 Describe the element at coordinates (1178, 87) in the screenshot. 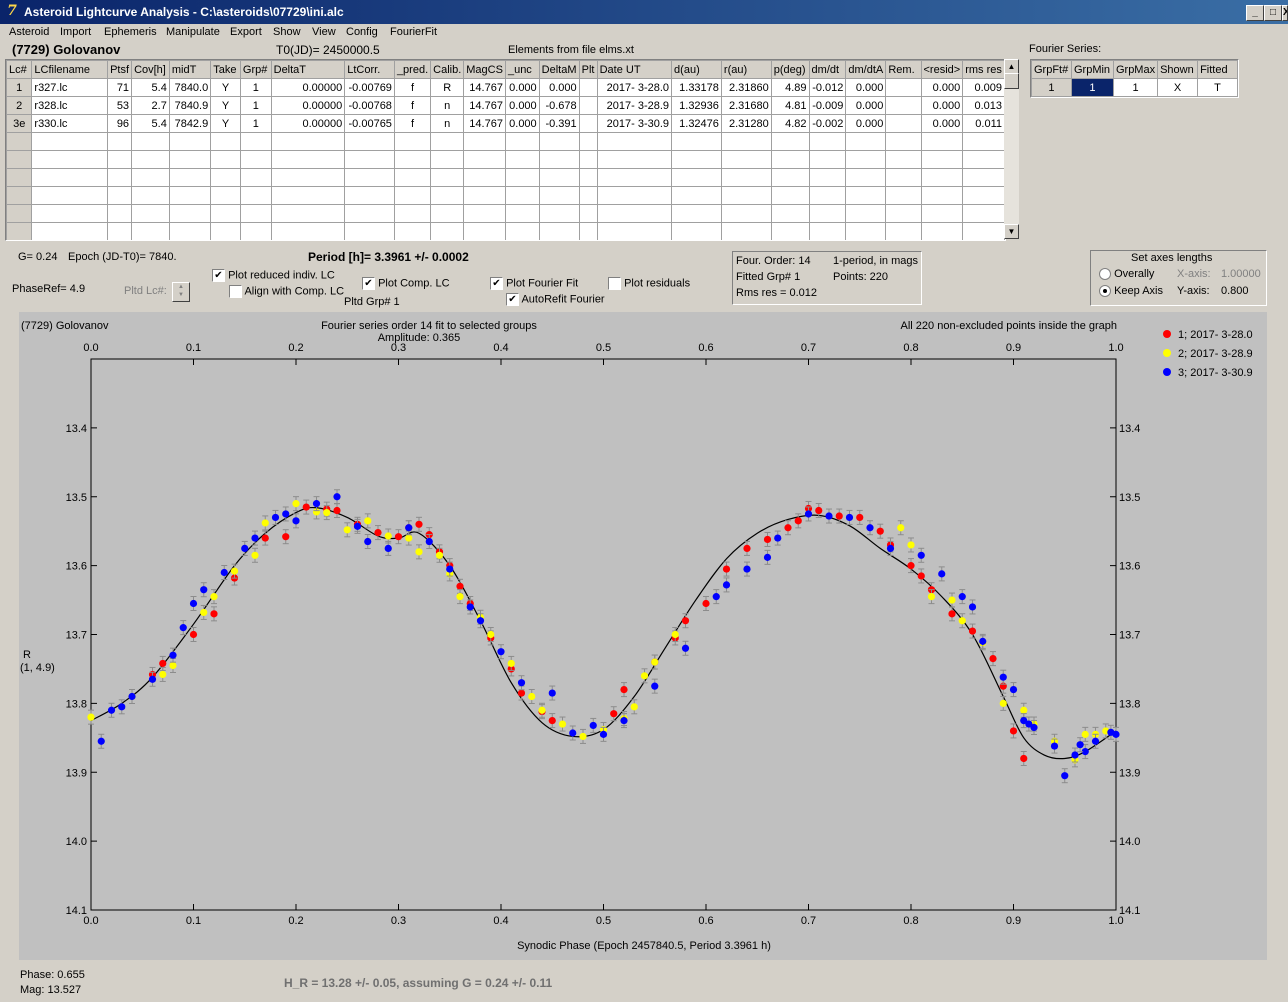

I see `table-cell: X` at that location.